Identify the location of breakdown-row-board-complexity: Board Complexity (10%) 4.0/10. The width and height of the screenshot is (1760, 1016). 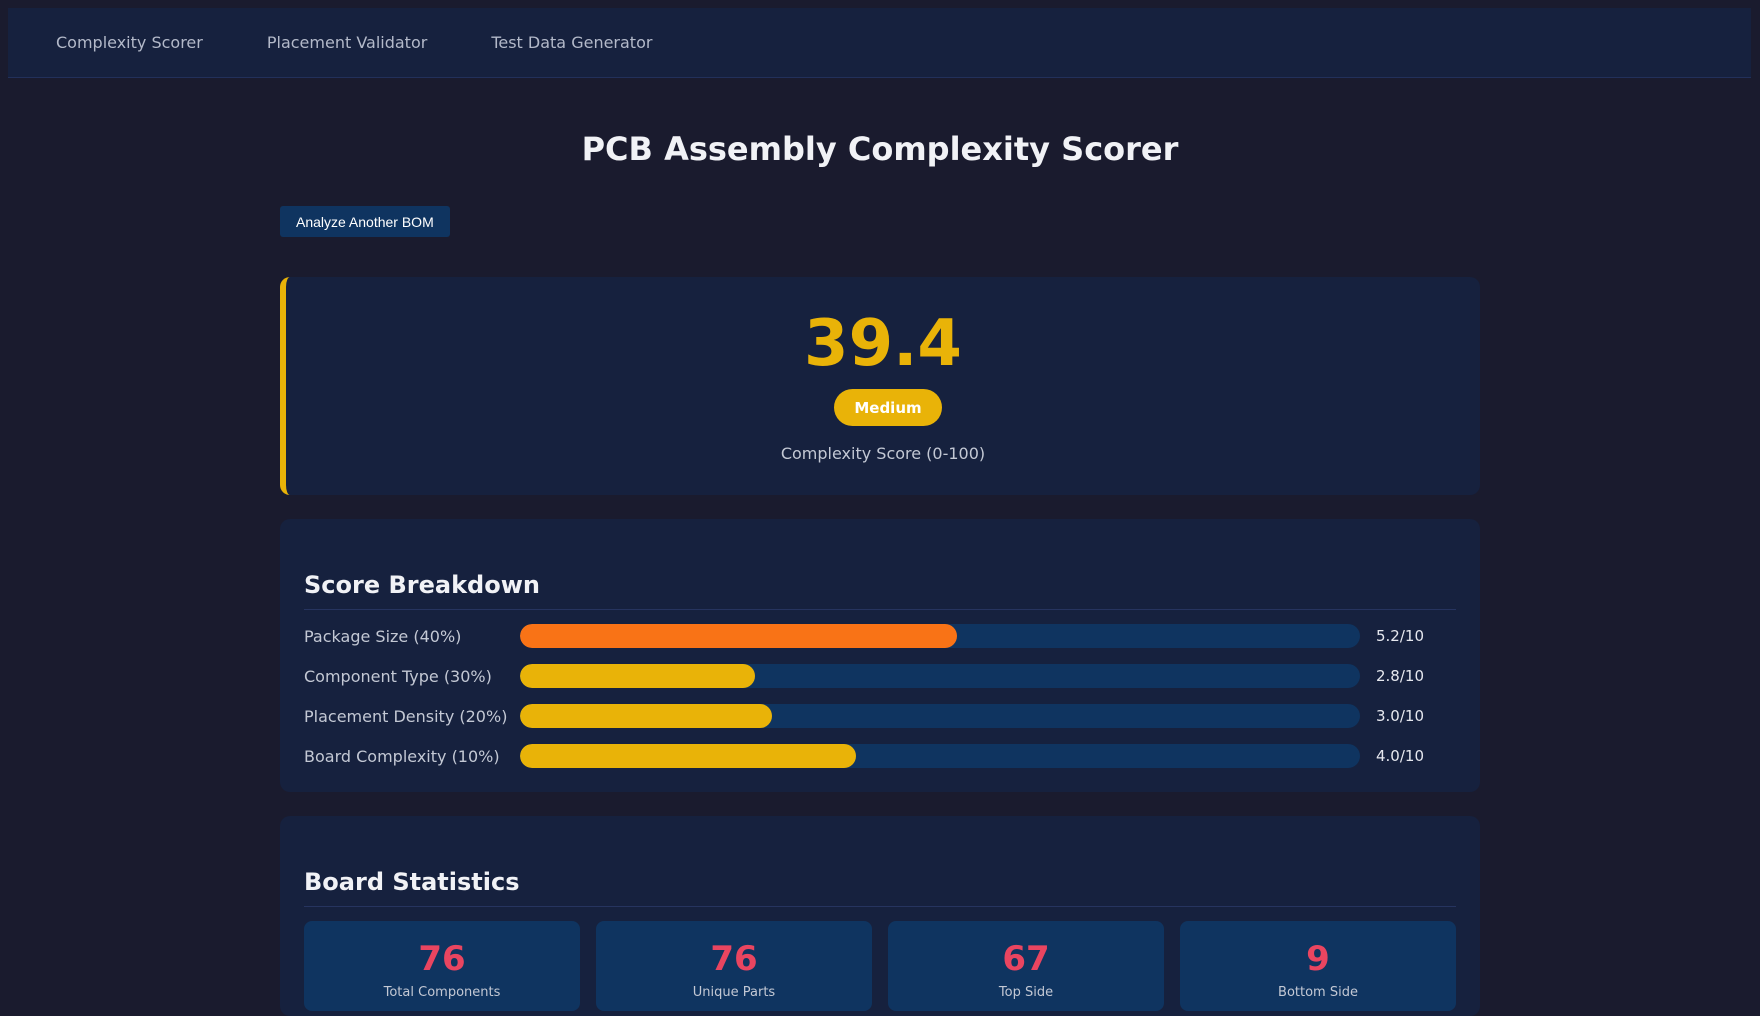
(880, 756).